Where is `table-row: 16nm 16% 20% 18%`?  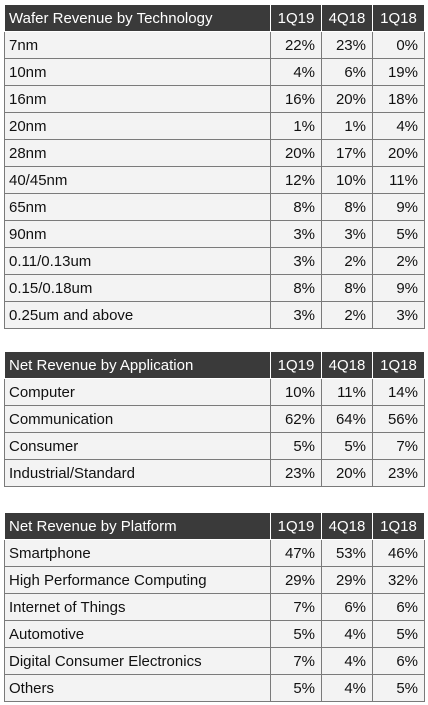 table-row: 16nm 16% 20% 18% is located at coordinates (214, 99).